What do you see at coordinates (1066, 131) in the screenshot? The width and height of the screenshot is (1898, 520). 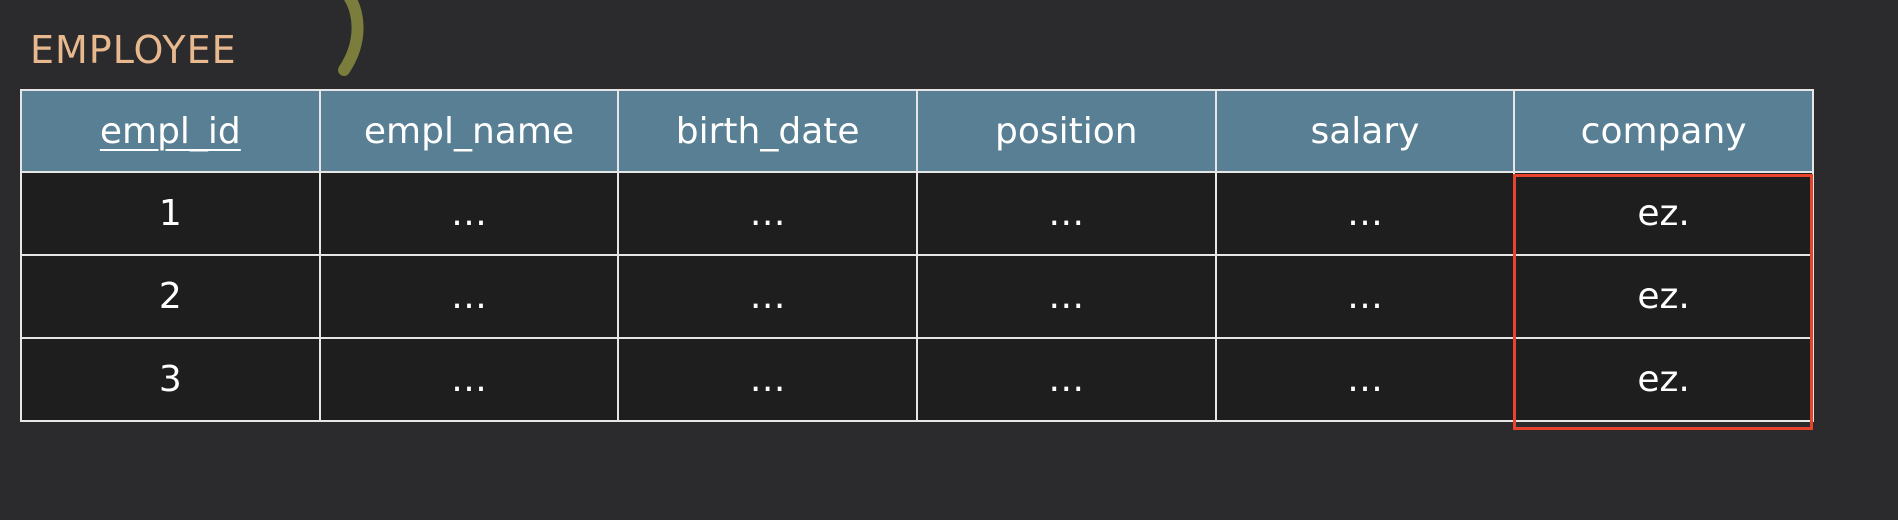 I see `column-header-position: position` at bounding box center [1066, 131].